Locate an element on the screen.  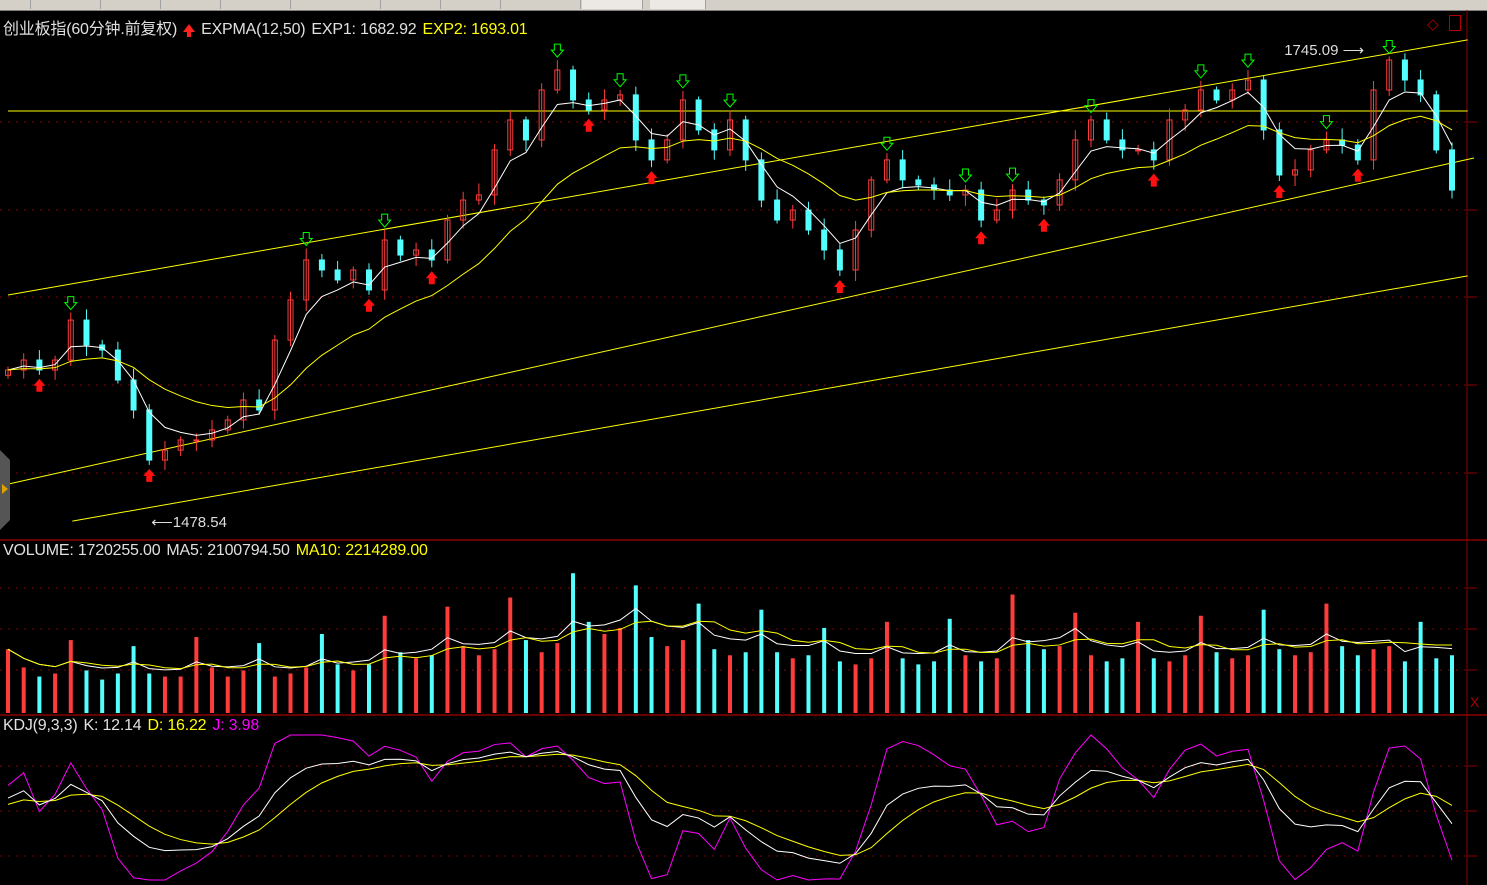
ma10-value: MA10: 2214289.00 is located at coordinates (361, 550).